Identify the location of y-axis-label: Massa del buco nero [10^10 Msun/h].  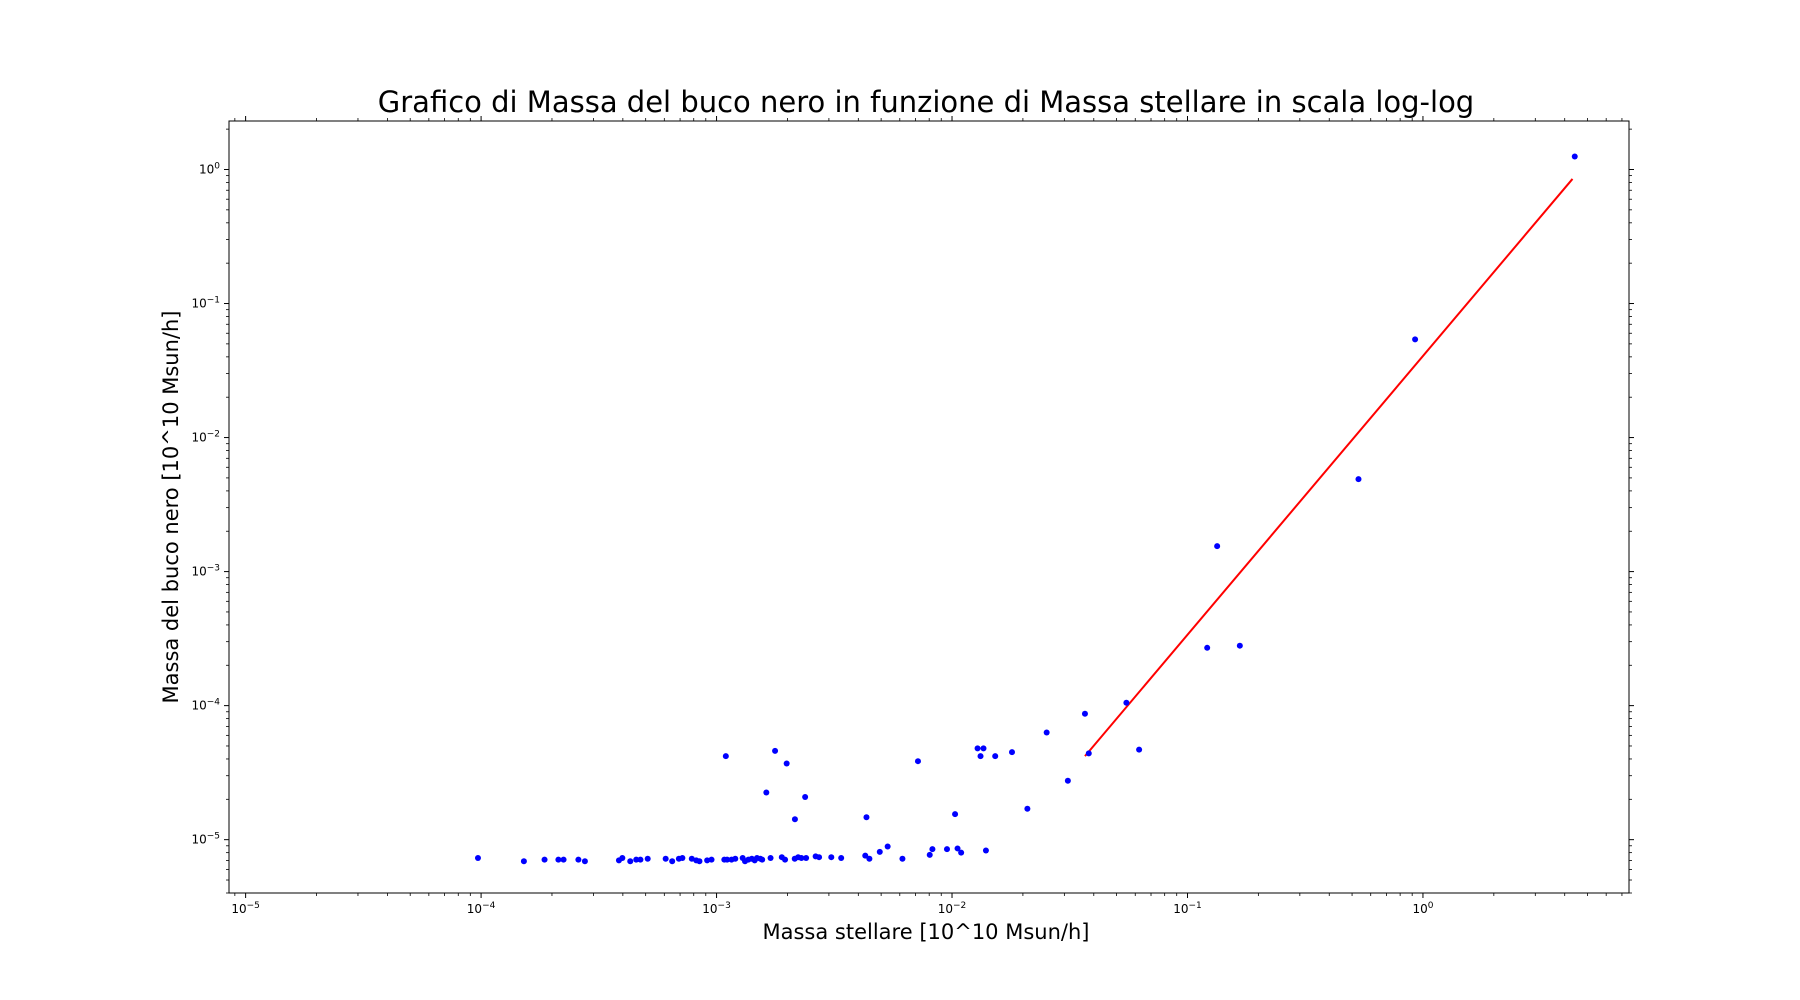
(171, 507).